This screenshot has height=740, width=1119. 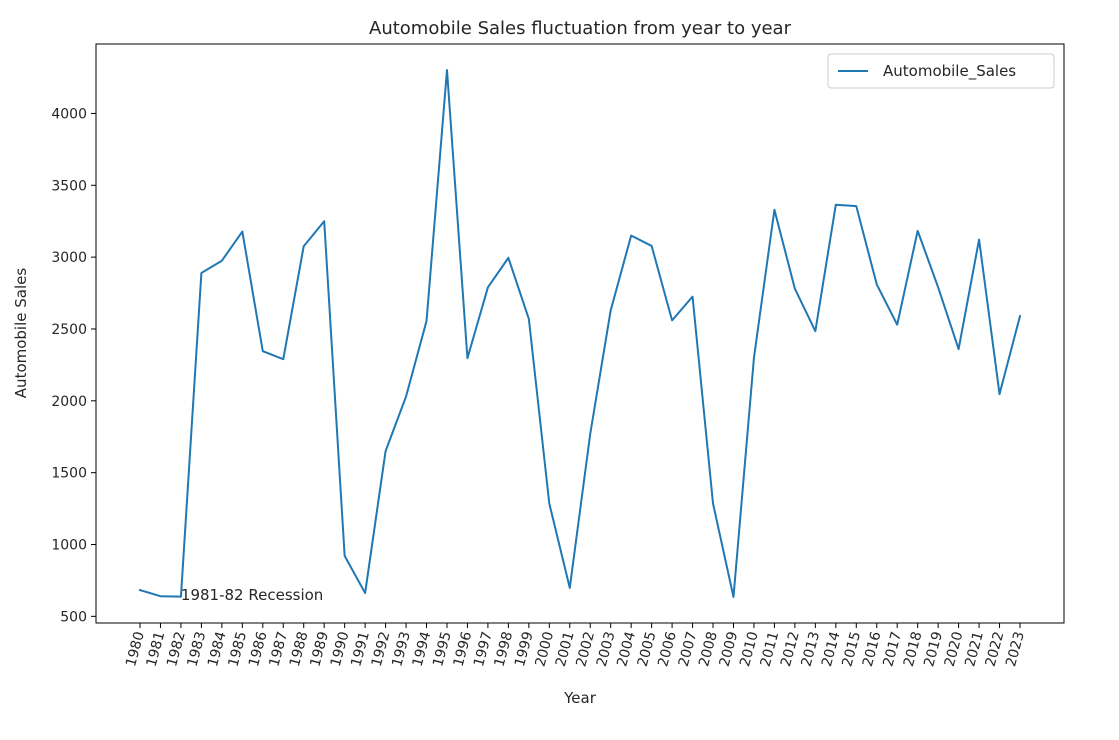 I want to click on y-tick-label: 500, so click(x=73, y=617).